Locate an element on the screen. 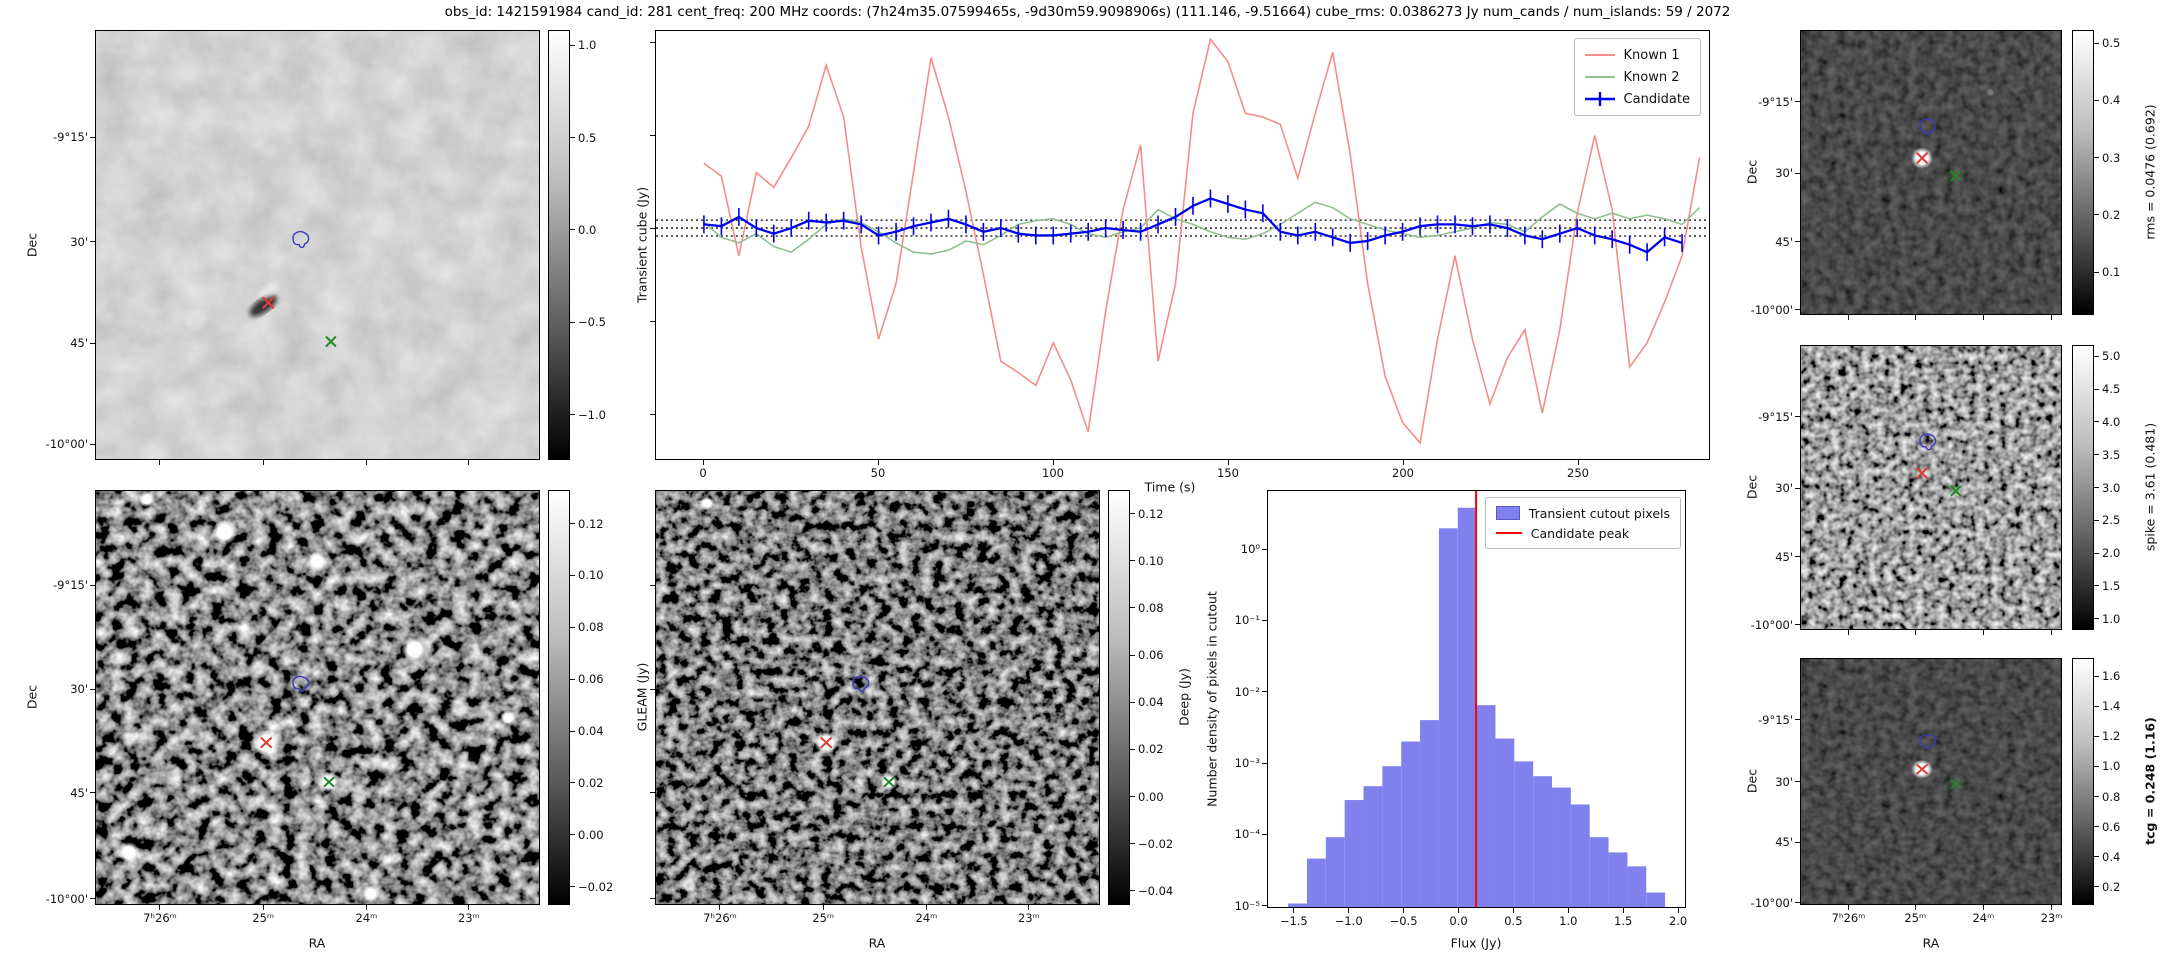 Image resolution: width=2175 pixels, height=960 pixels. rms-colorbar is located at coordinates (2083, 172).